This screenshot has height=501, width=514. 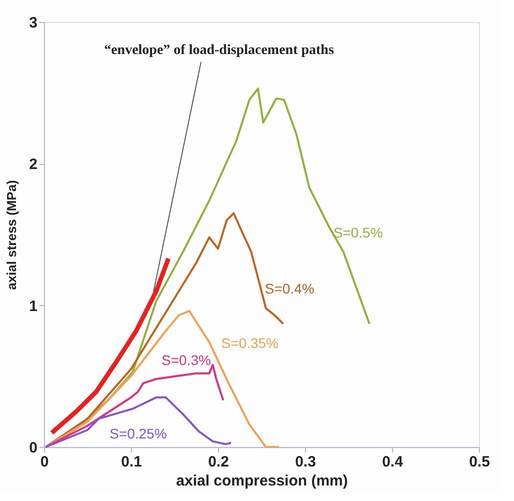 I want to click on series-label: S=0.25%, so click(x=138, y=433).